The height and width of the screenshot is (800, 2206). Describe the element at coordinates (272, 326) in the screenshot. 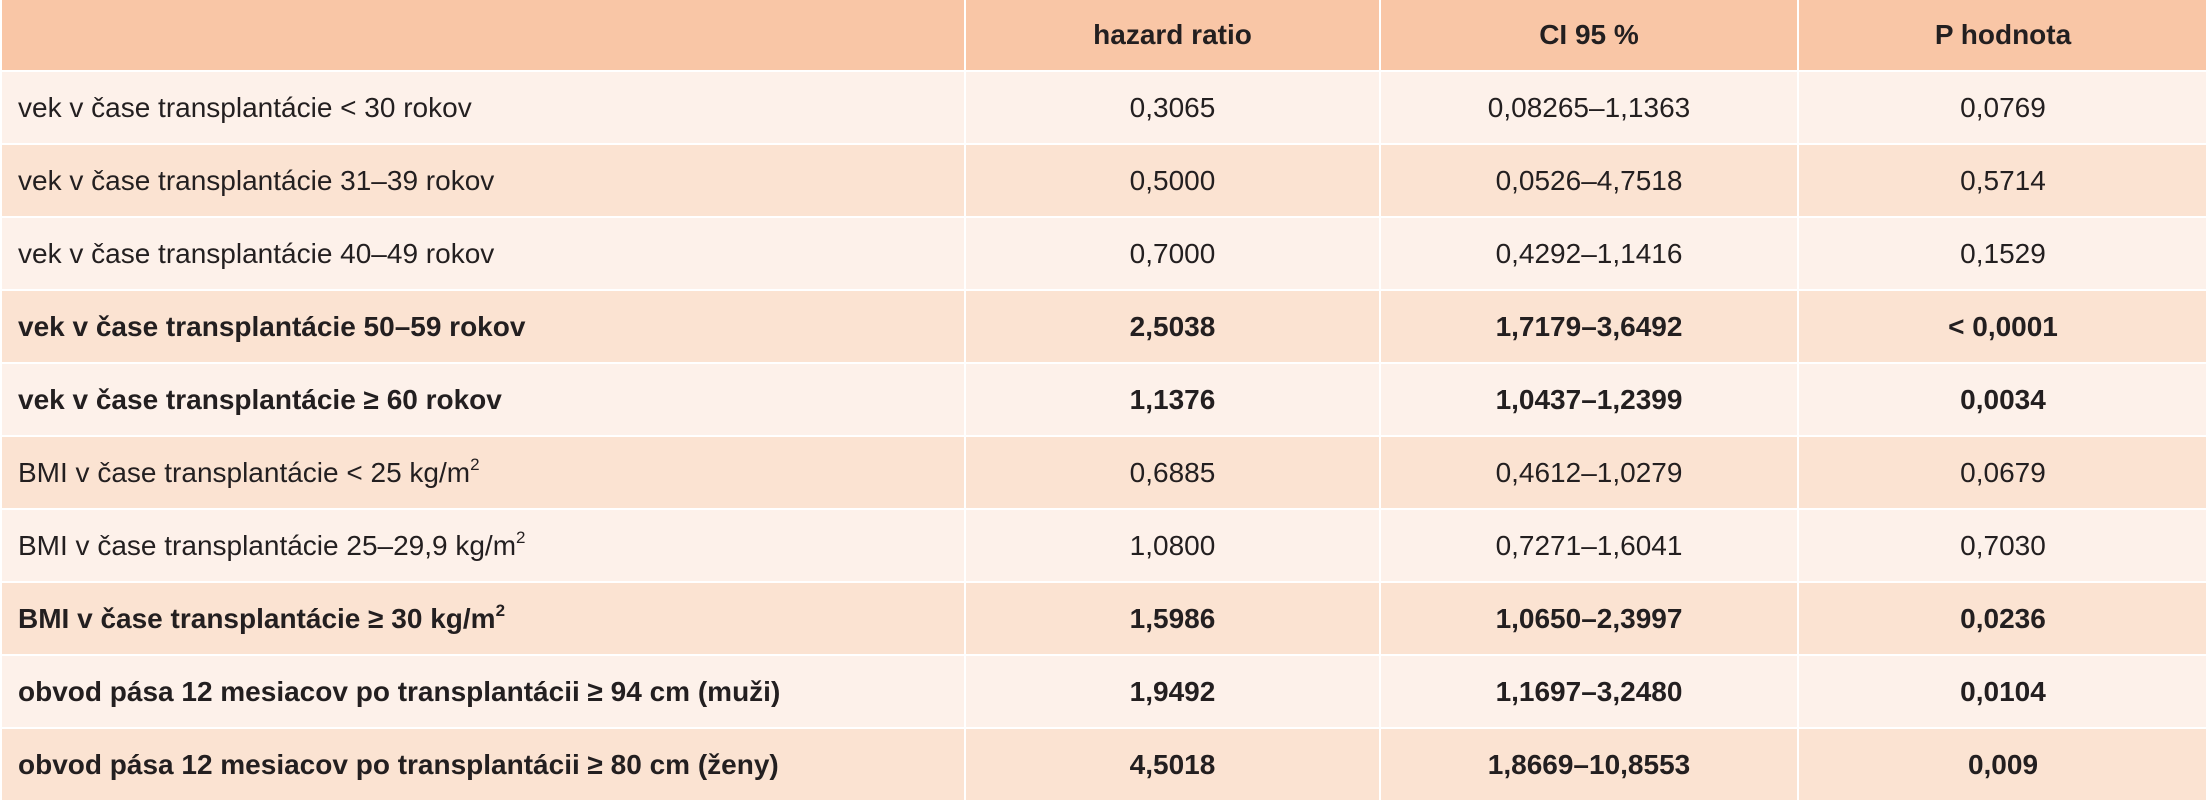

I see `label-text: vek v čase transplantácie 50–59 rokov` at that location.